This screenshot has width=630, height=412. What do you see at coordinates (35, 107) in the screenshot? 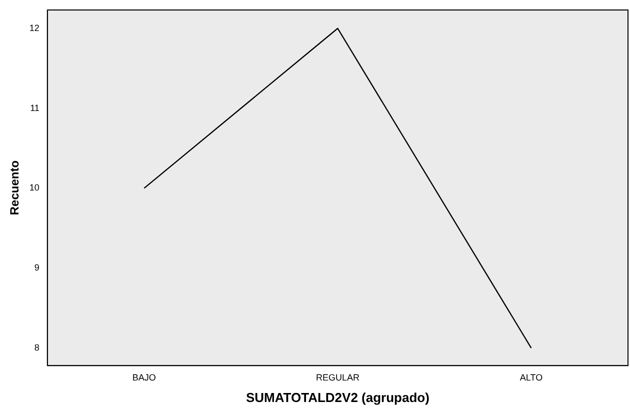
I see `y-tick-label: 11` at bounding box center [35, 107].